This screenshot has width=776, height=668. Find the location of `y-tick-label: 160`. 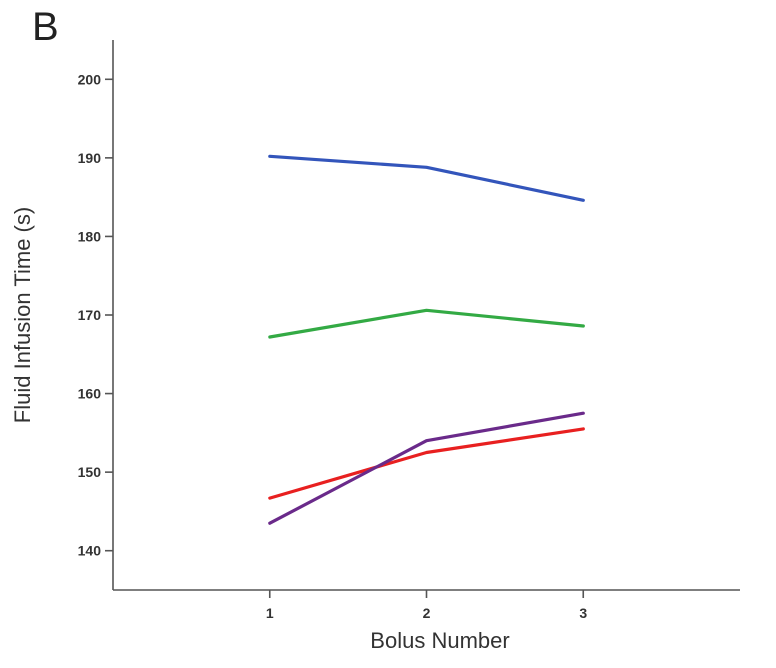

y-tick-label: 160 is located at coordinates (90, 394).